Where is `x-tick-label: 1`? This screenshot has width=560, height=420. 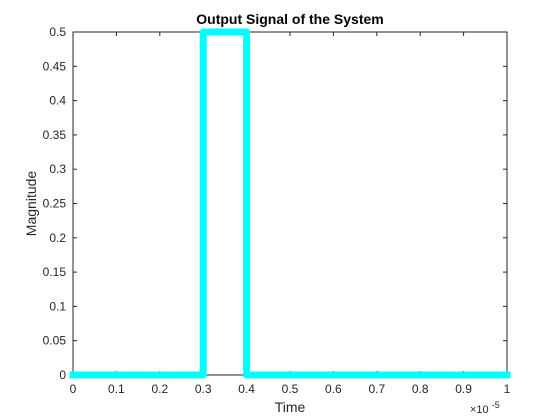
x-tick-label: 1 is located at coordinates (507, 389).